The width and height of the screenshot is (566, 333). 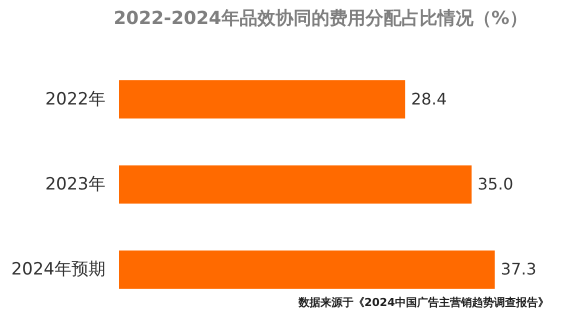 What do you see at coordinates (75, 184) in the screenshot?
I see `y-tick-label: 2023年` at bounding box center [75, 184].